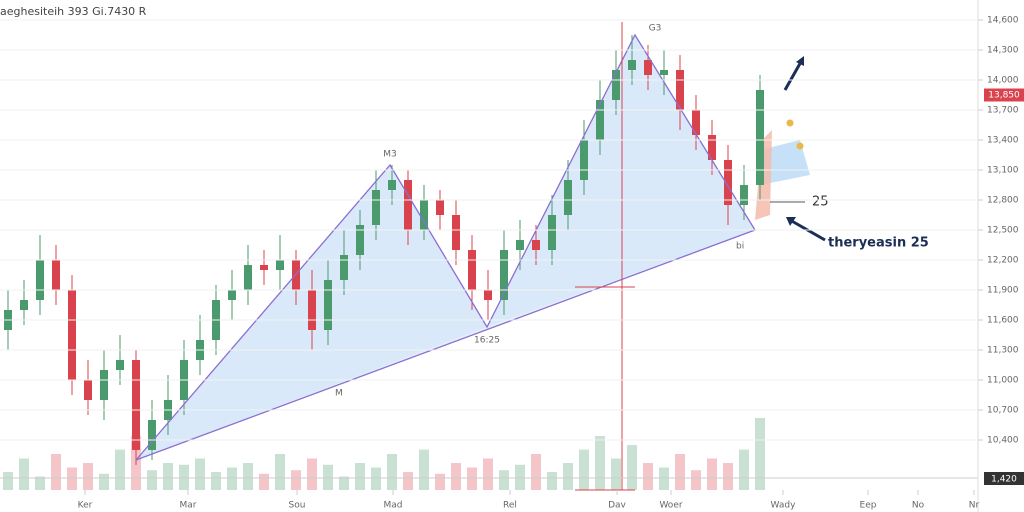 This screenshot has height=512, width=1024. I want to click on last-price-label: 13,850, so click(1004, 96).